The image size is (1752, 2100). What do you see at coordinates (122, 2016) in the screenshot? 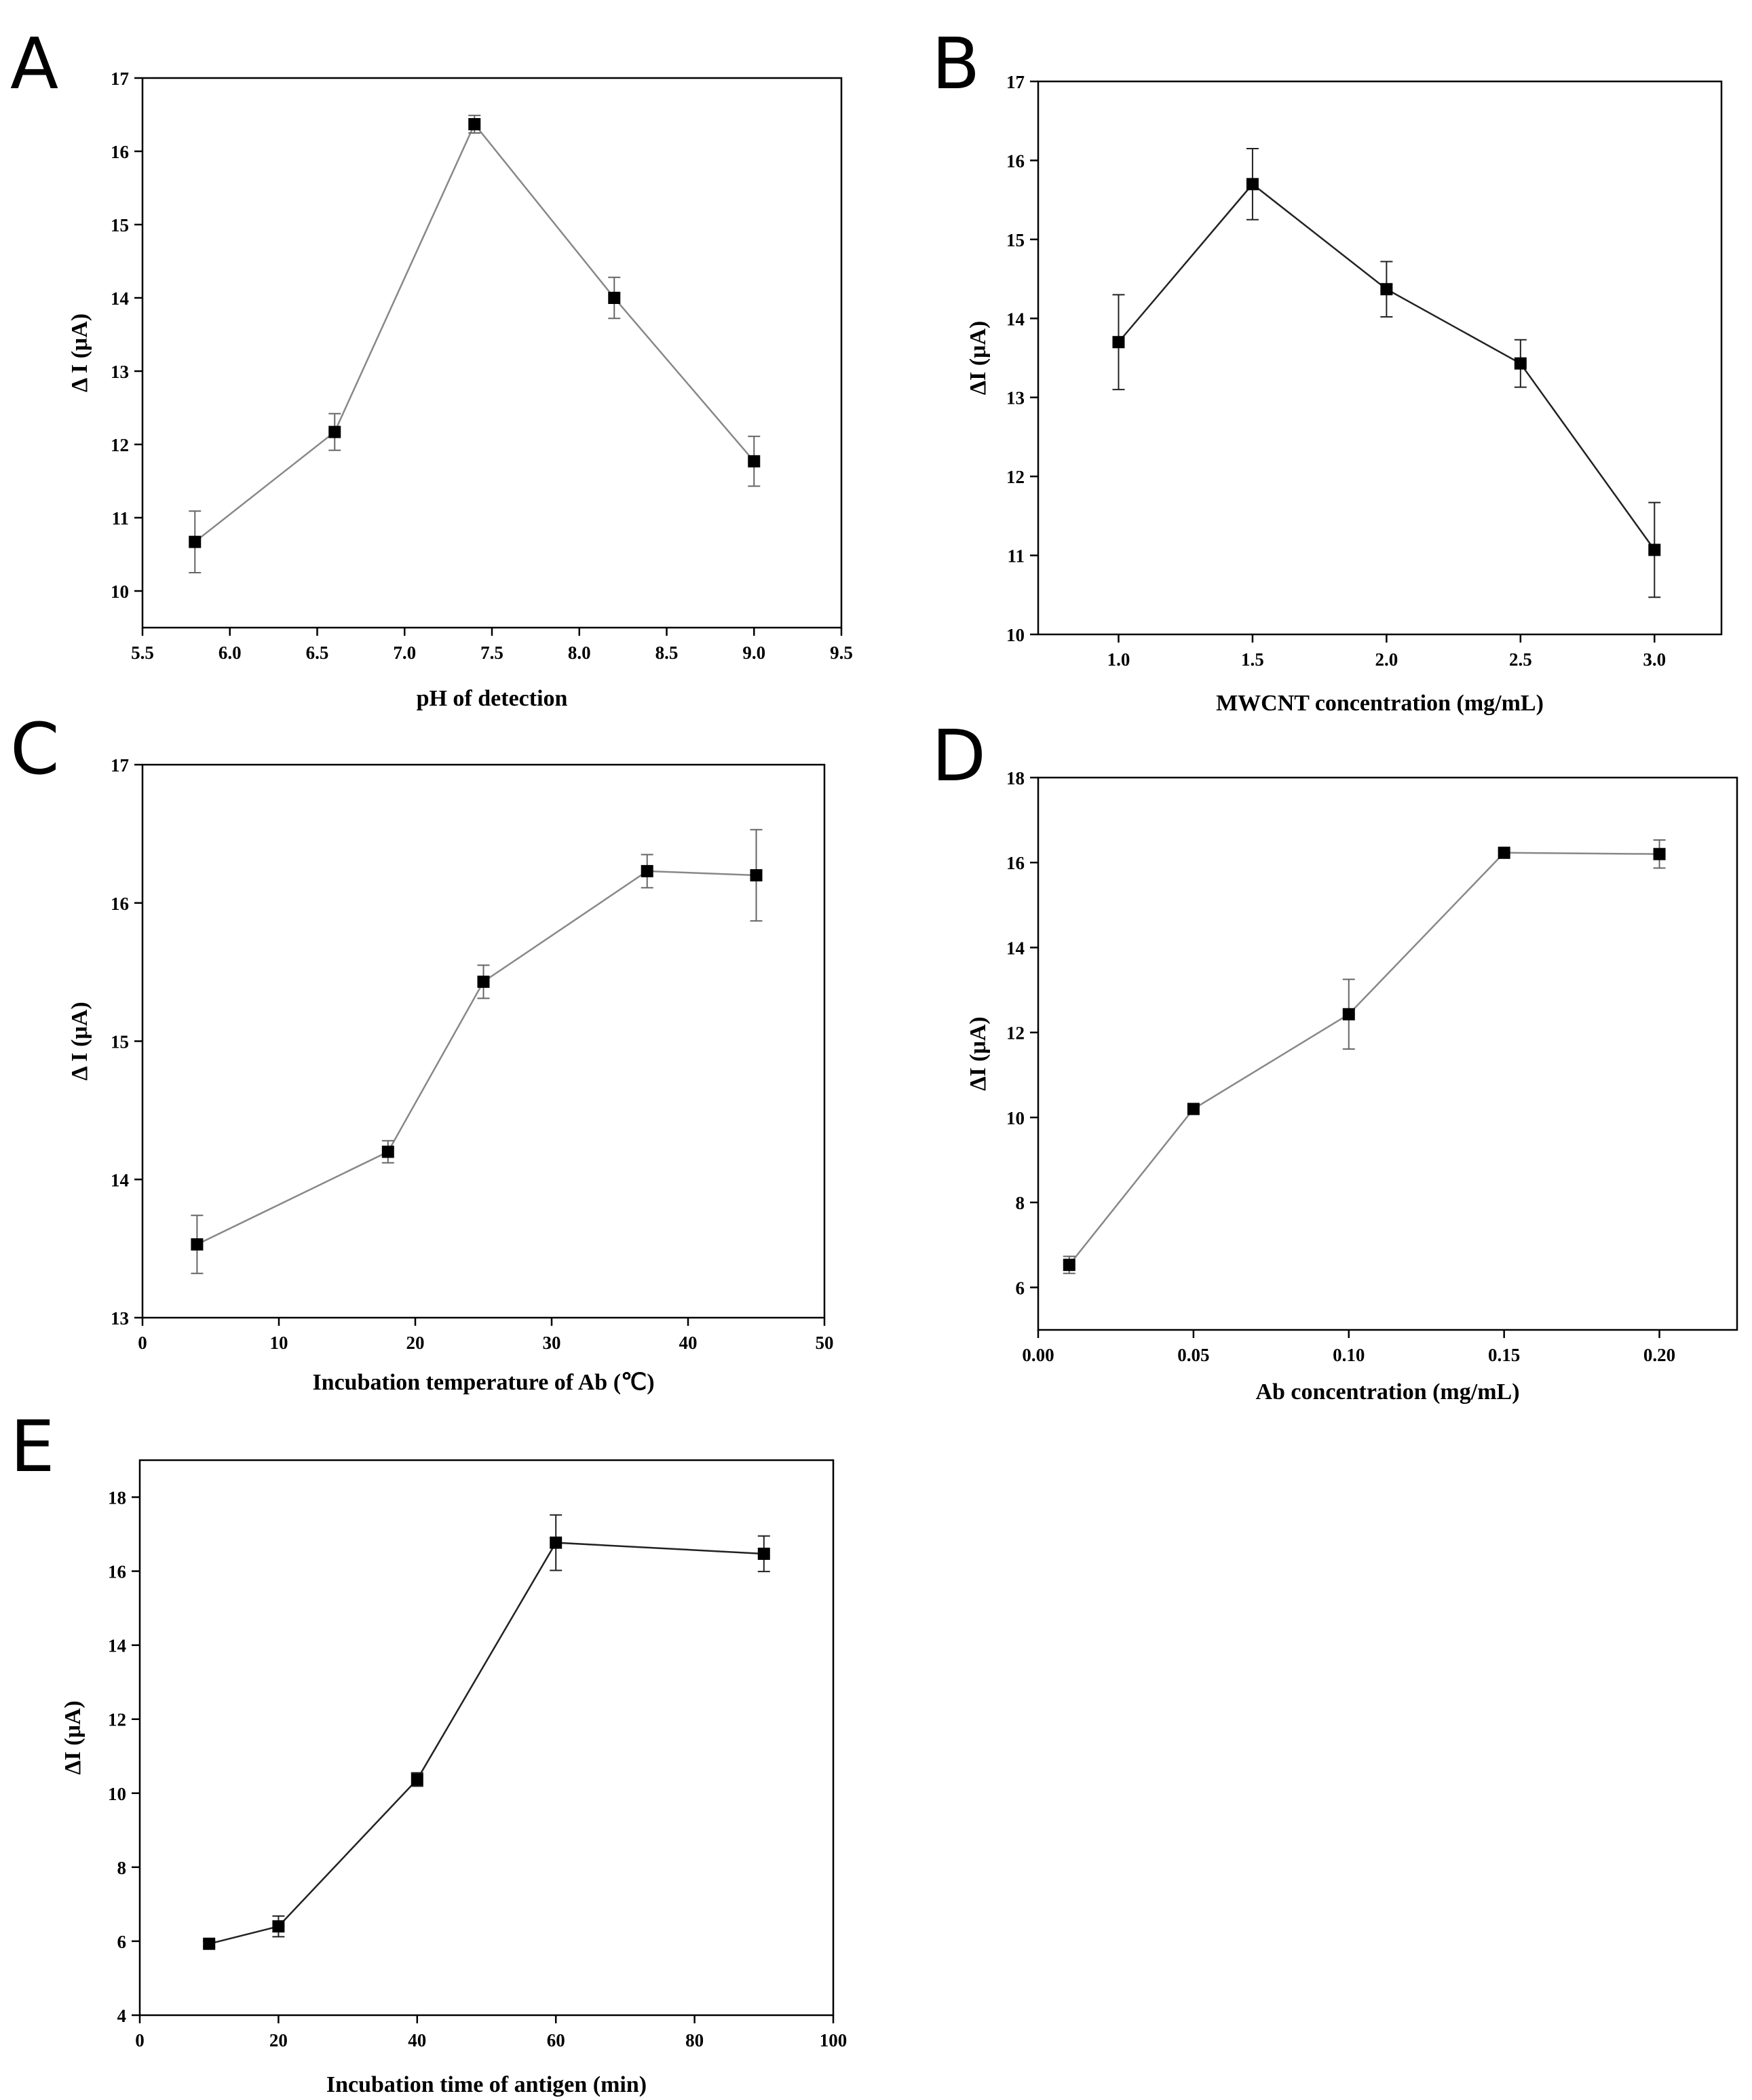
I see `y-tick-label: 4` at bounding box center [122, 2016].